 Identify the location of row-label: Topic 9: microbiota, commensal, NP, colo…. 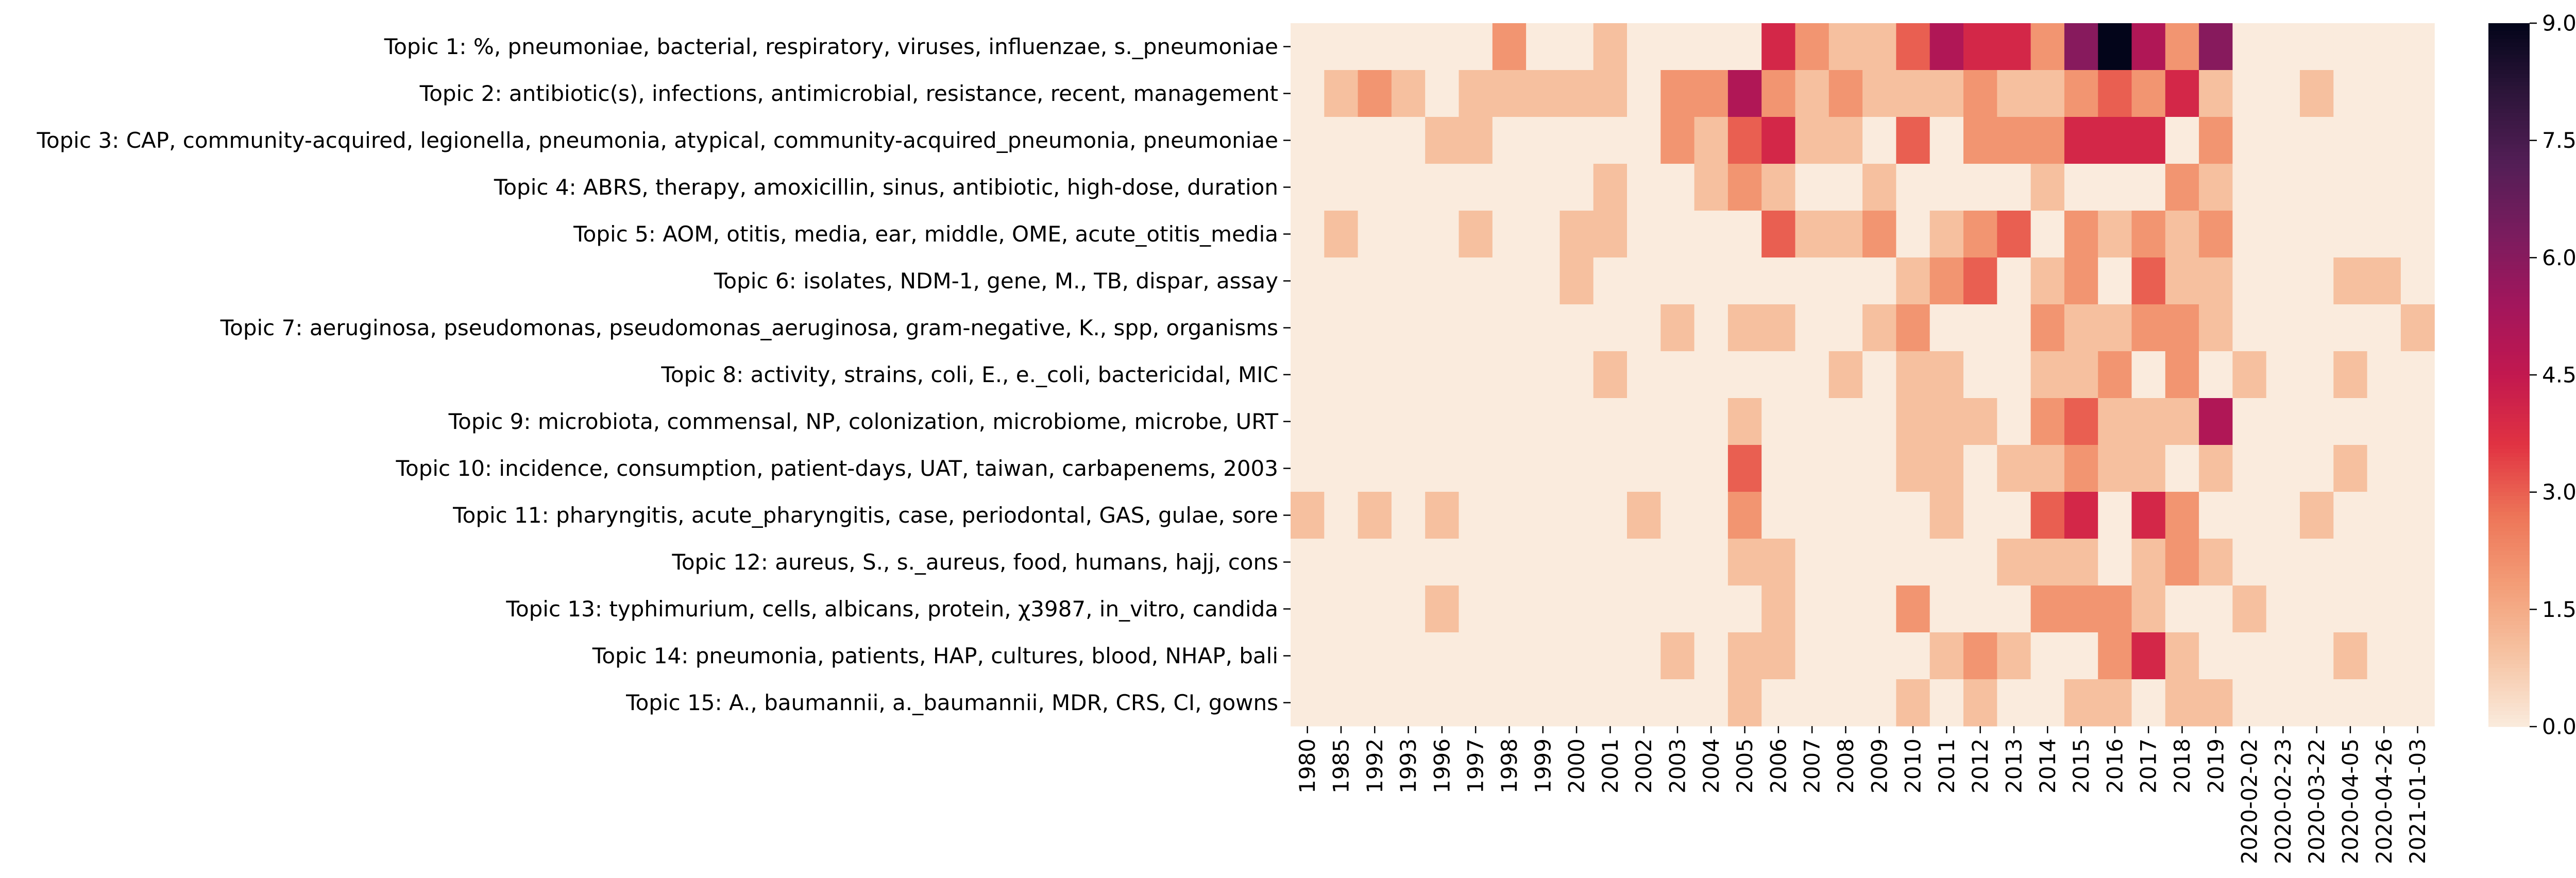
(863, 422).